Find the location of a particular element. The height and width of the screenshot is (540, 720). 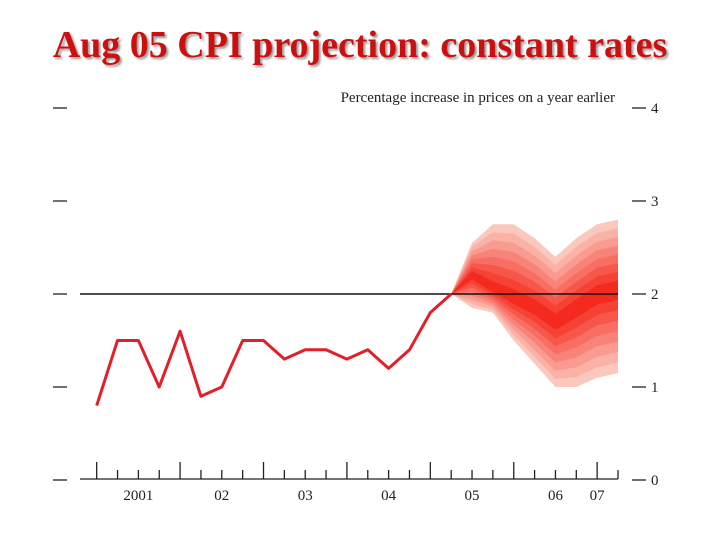

cpi-history-line is located at coordinates (274, 349).